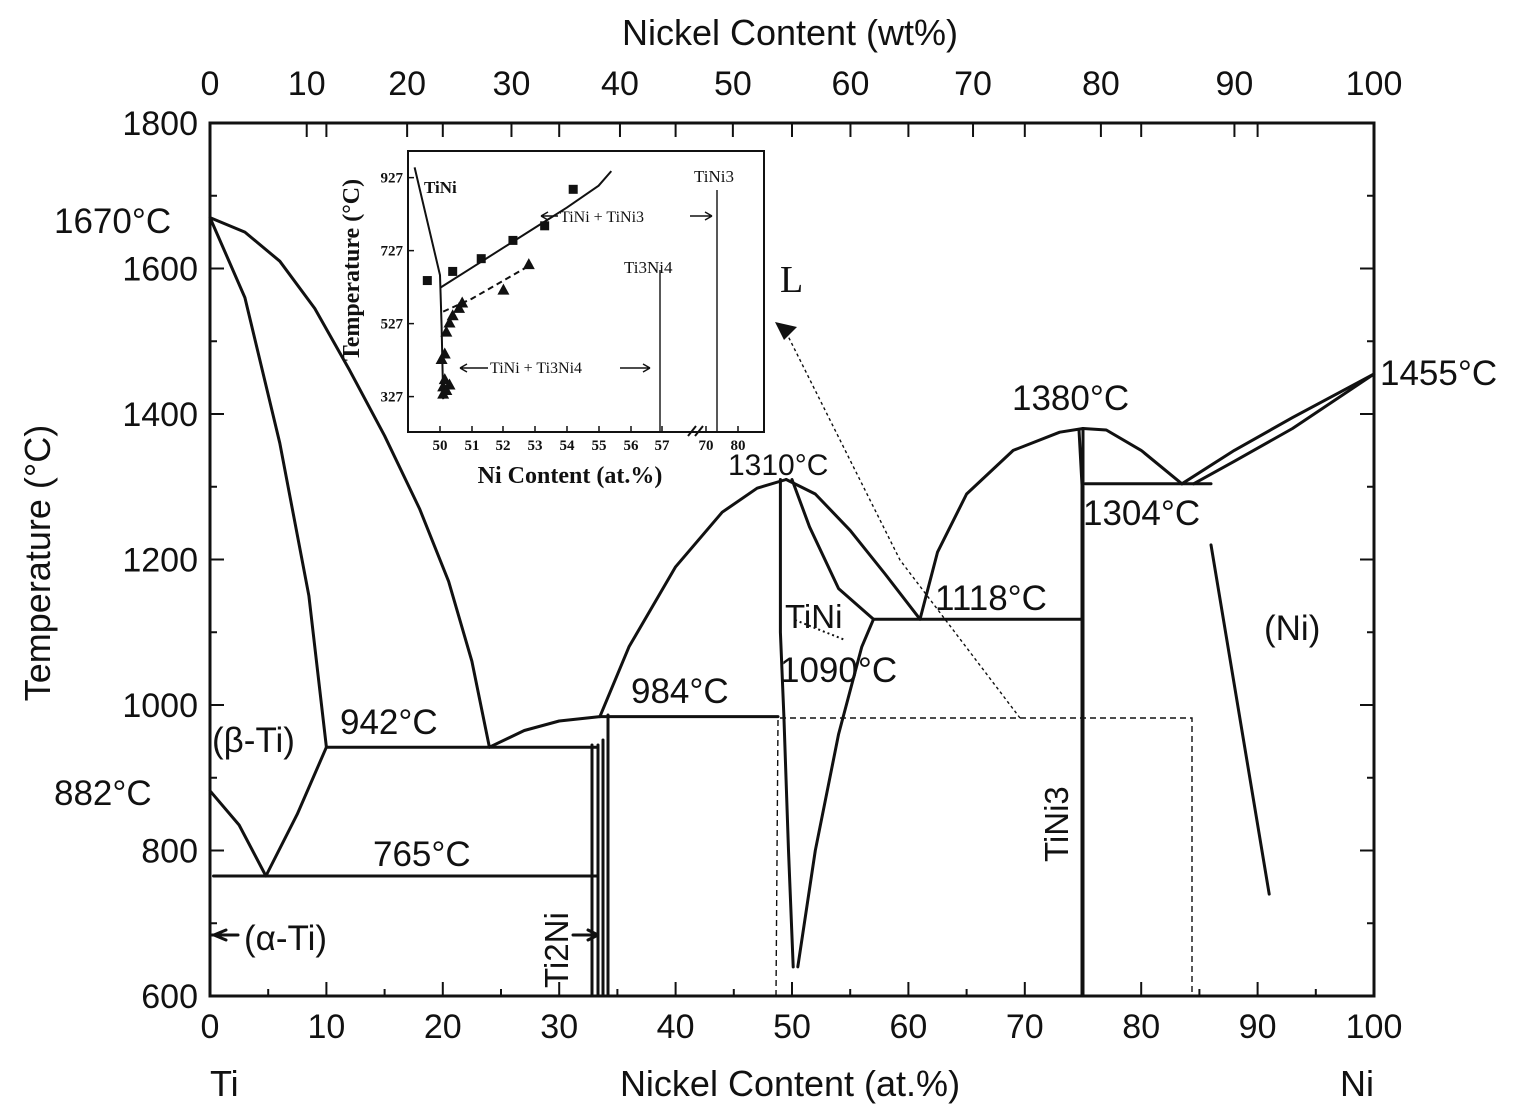 Image resolution: width=1523 pixels, height=1106 pixels. What do you see at coordinates (1132, 456) in the screenshot?
I see `curve-tini3-liquidus-right` at bounding box center [1132, 456].